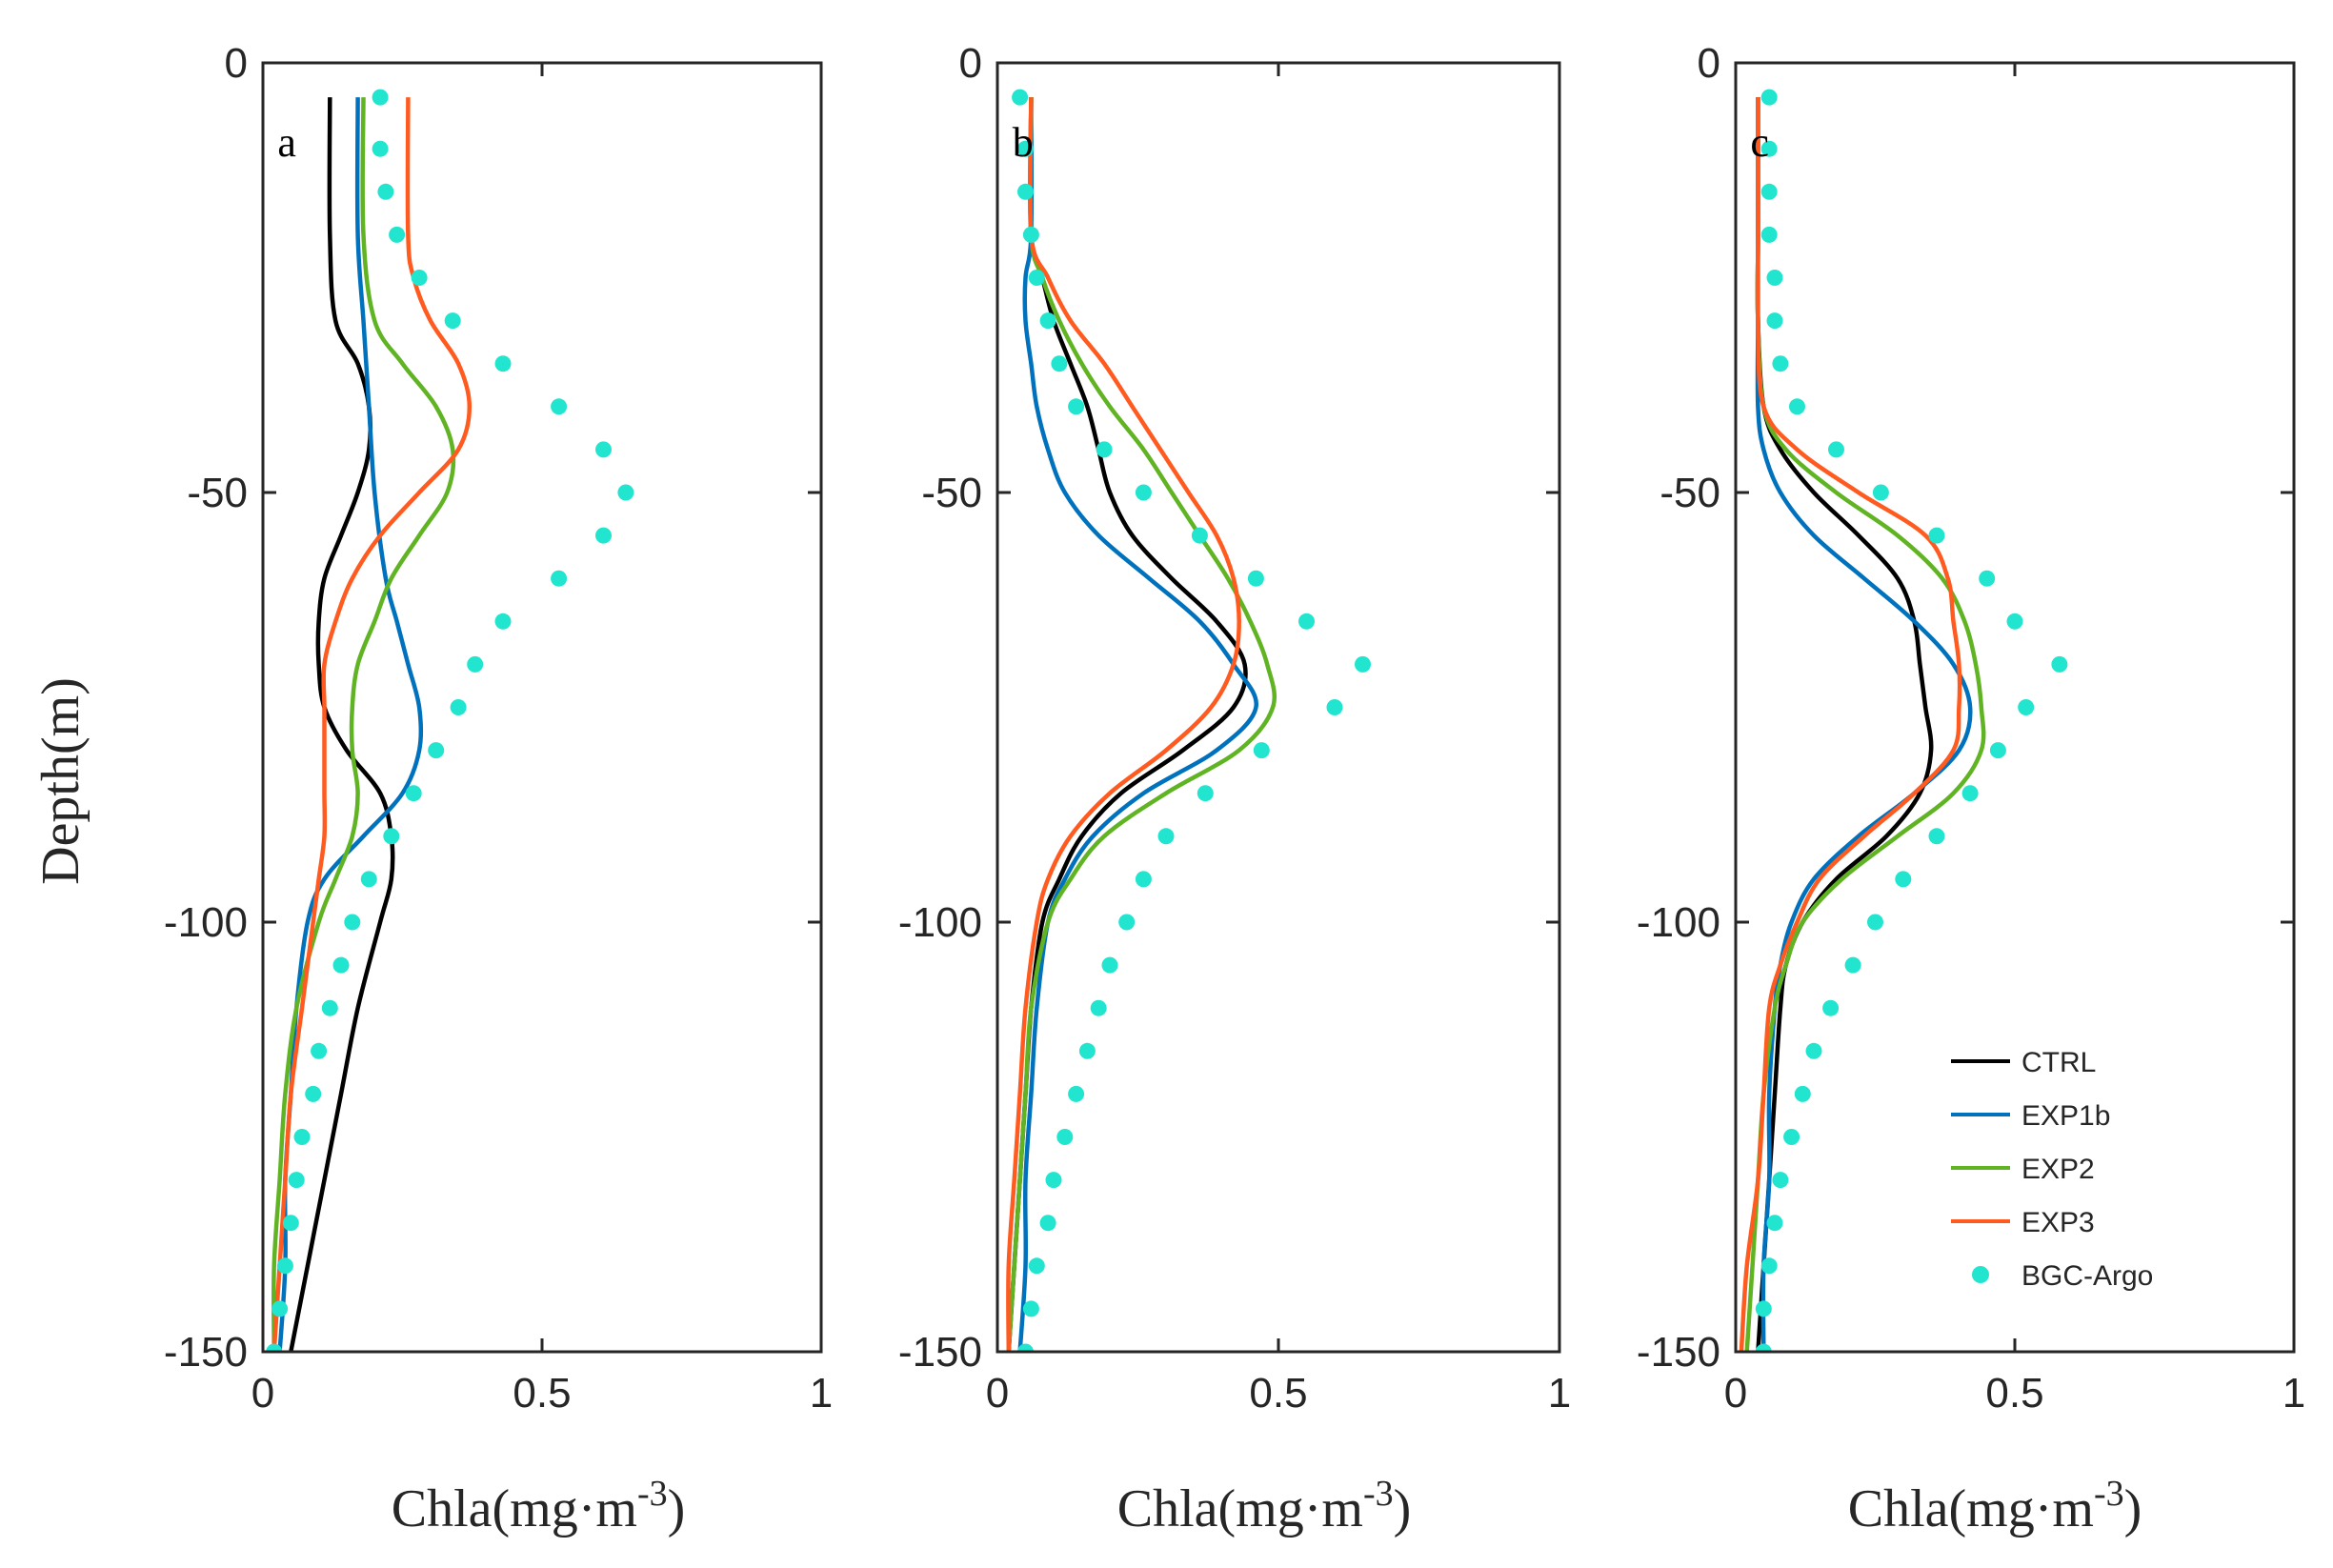 The image size is (2333, 1568). I want to click on panel-letter: a, so click(286, 142).